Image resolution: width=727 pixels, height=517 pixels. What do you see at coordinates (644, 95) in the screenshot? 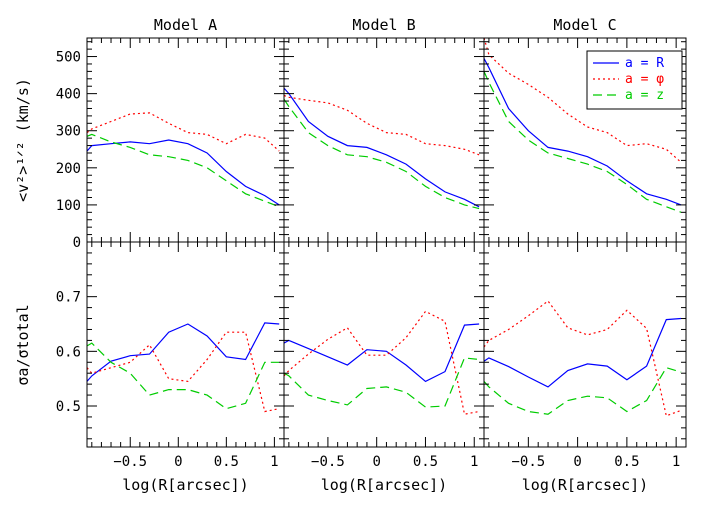
I see `legend-label: a = z` at bounding box center [644, 95].